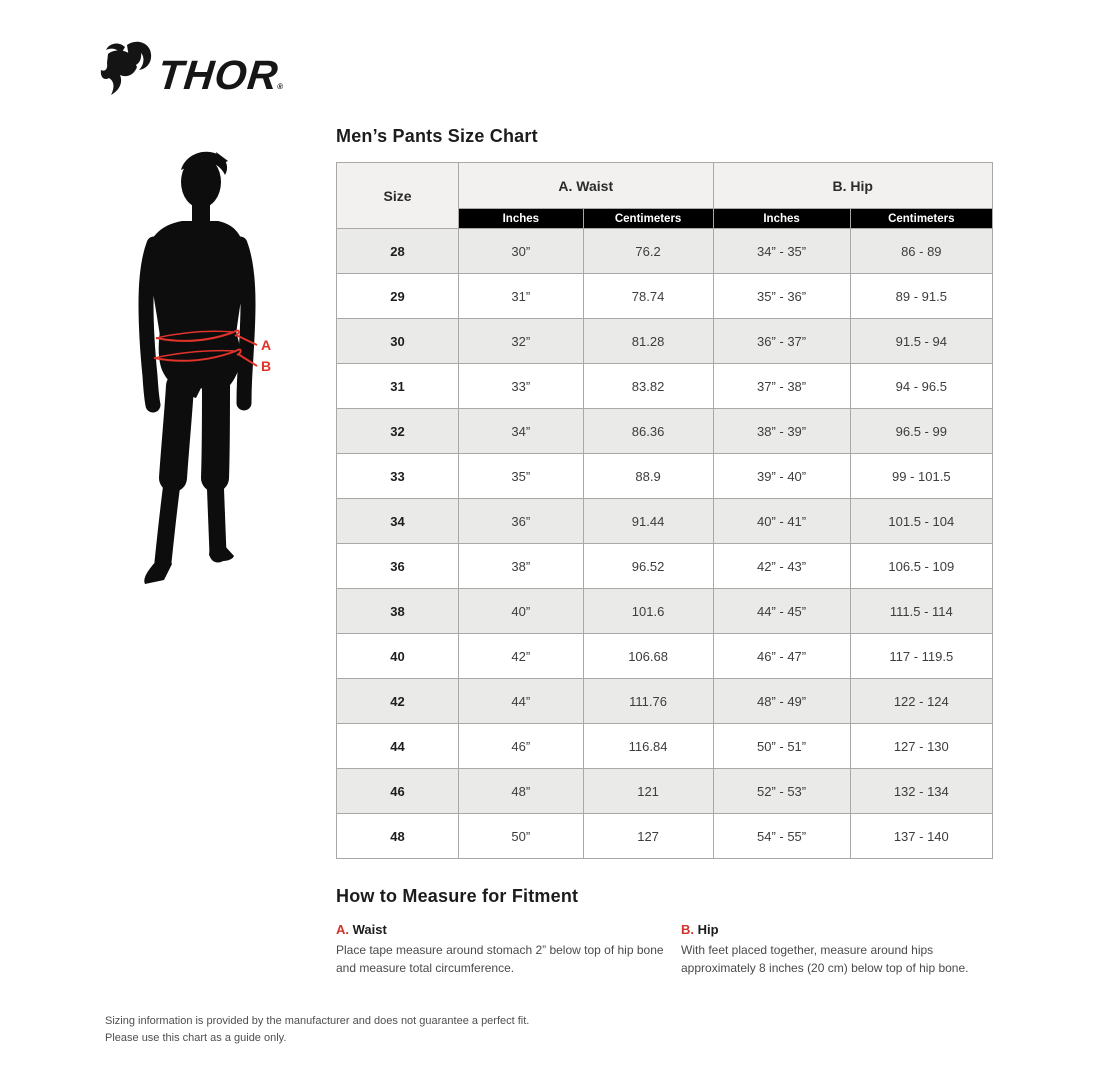 The width and height of the screenshot is (1098, 1080). I want to click on page-title: Men’s Pants Size Chart, so click(437, 136).